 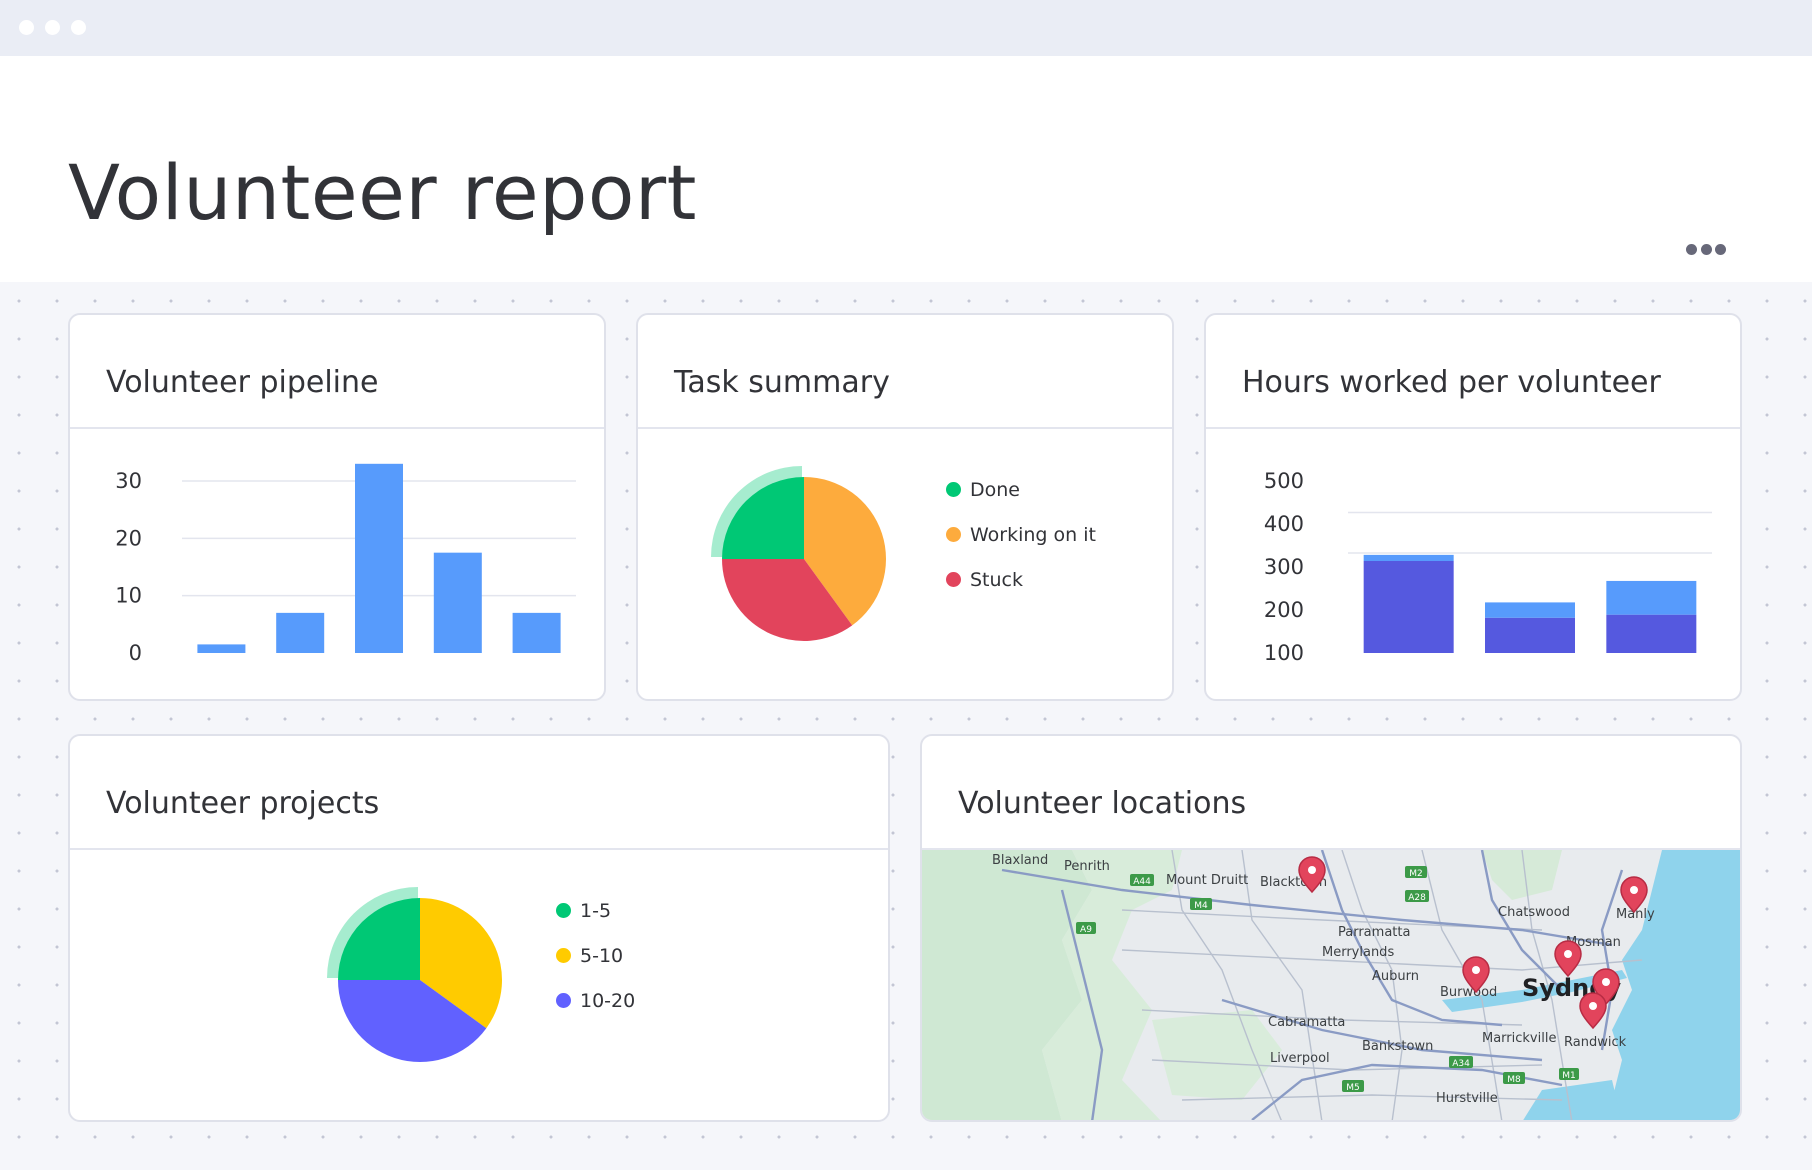 What do you see at coordinates (1569, 1076) in the screenshot?
I see `road-shield-label: M1` at bounding box center [1569, 1076].